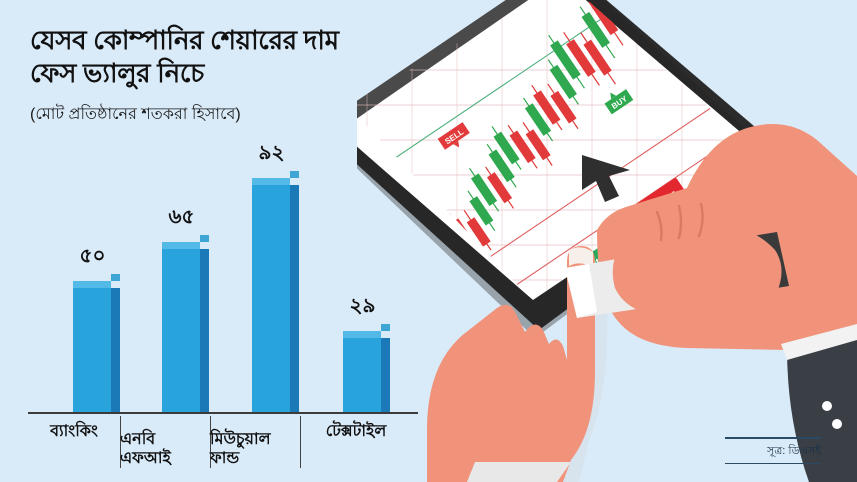 This screenshot has width=857, height=482. Describe the element at coordinates (184, 40) in the screenshot. I see `headline-line-1: যেসব কোম্পানির শেয়ারের দাম` at that location.